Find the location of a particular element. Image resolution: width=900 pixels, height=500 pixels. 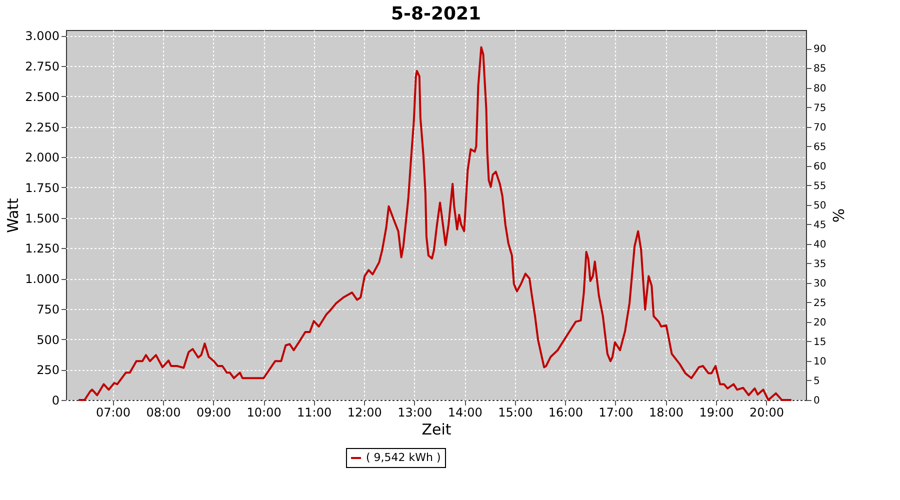

x-tick-label: 10:00 is located at coordinates (264, 413).